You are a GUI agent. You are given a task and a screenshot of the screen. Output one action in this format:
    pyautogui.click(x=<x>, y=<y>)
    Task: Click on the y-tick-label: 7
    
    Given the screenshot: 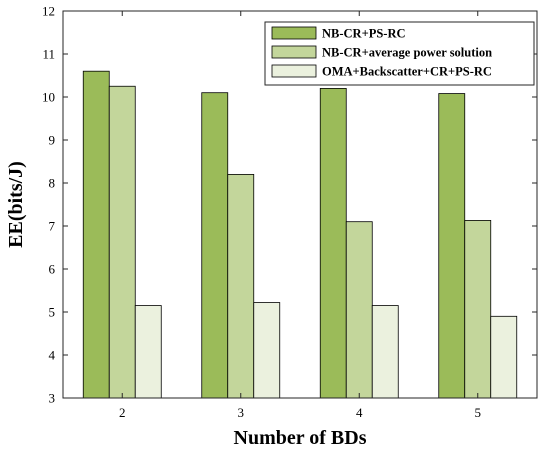 What is the action you would take?
    pyautogui.click(x=52, y=226)
    